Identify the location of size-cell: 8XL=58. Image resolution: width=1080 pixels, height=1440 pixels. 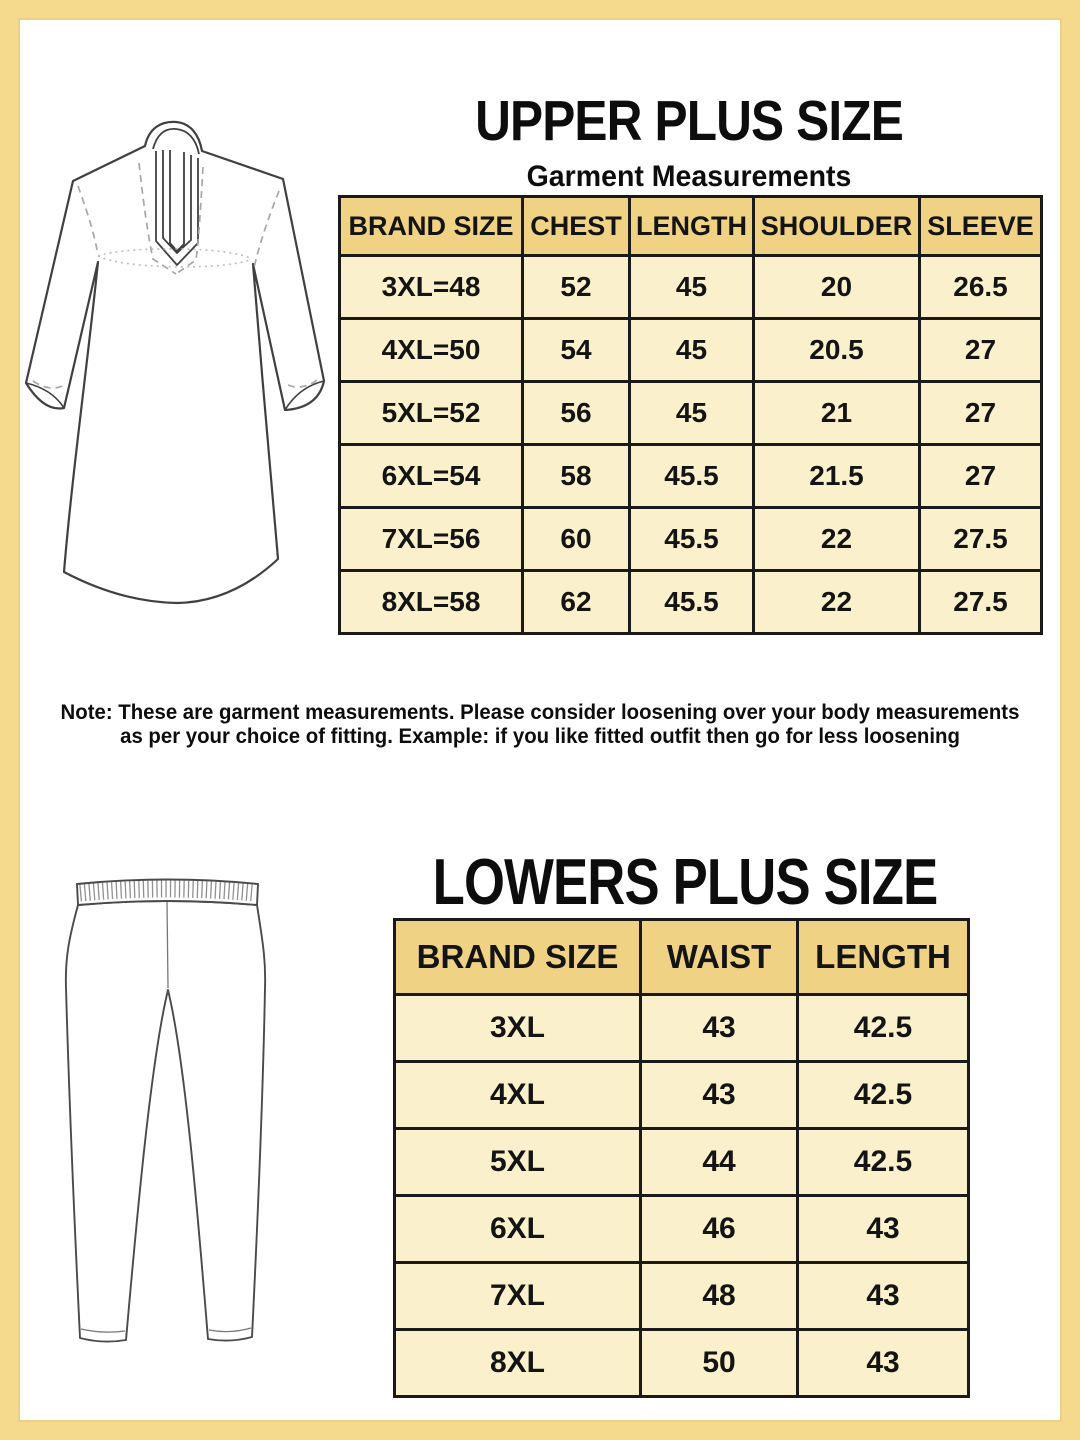
(431, 602).